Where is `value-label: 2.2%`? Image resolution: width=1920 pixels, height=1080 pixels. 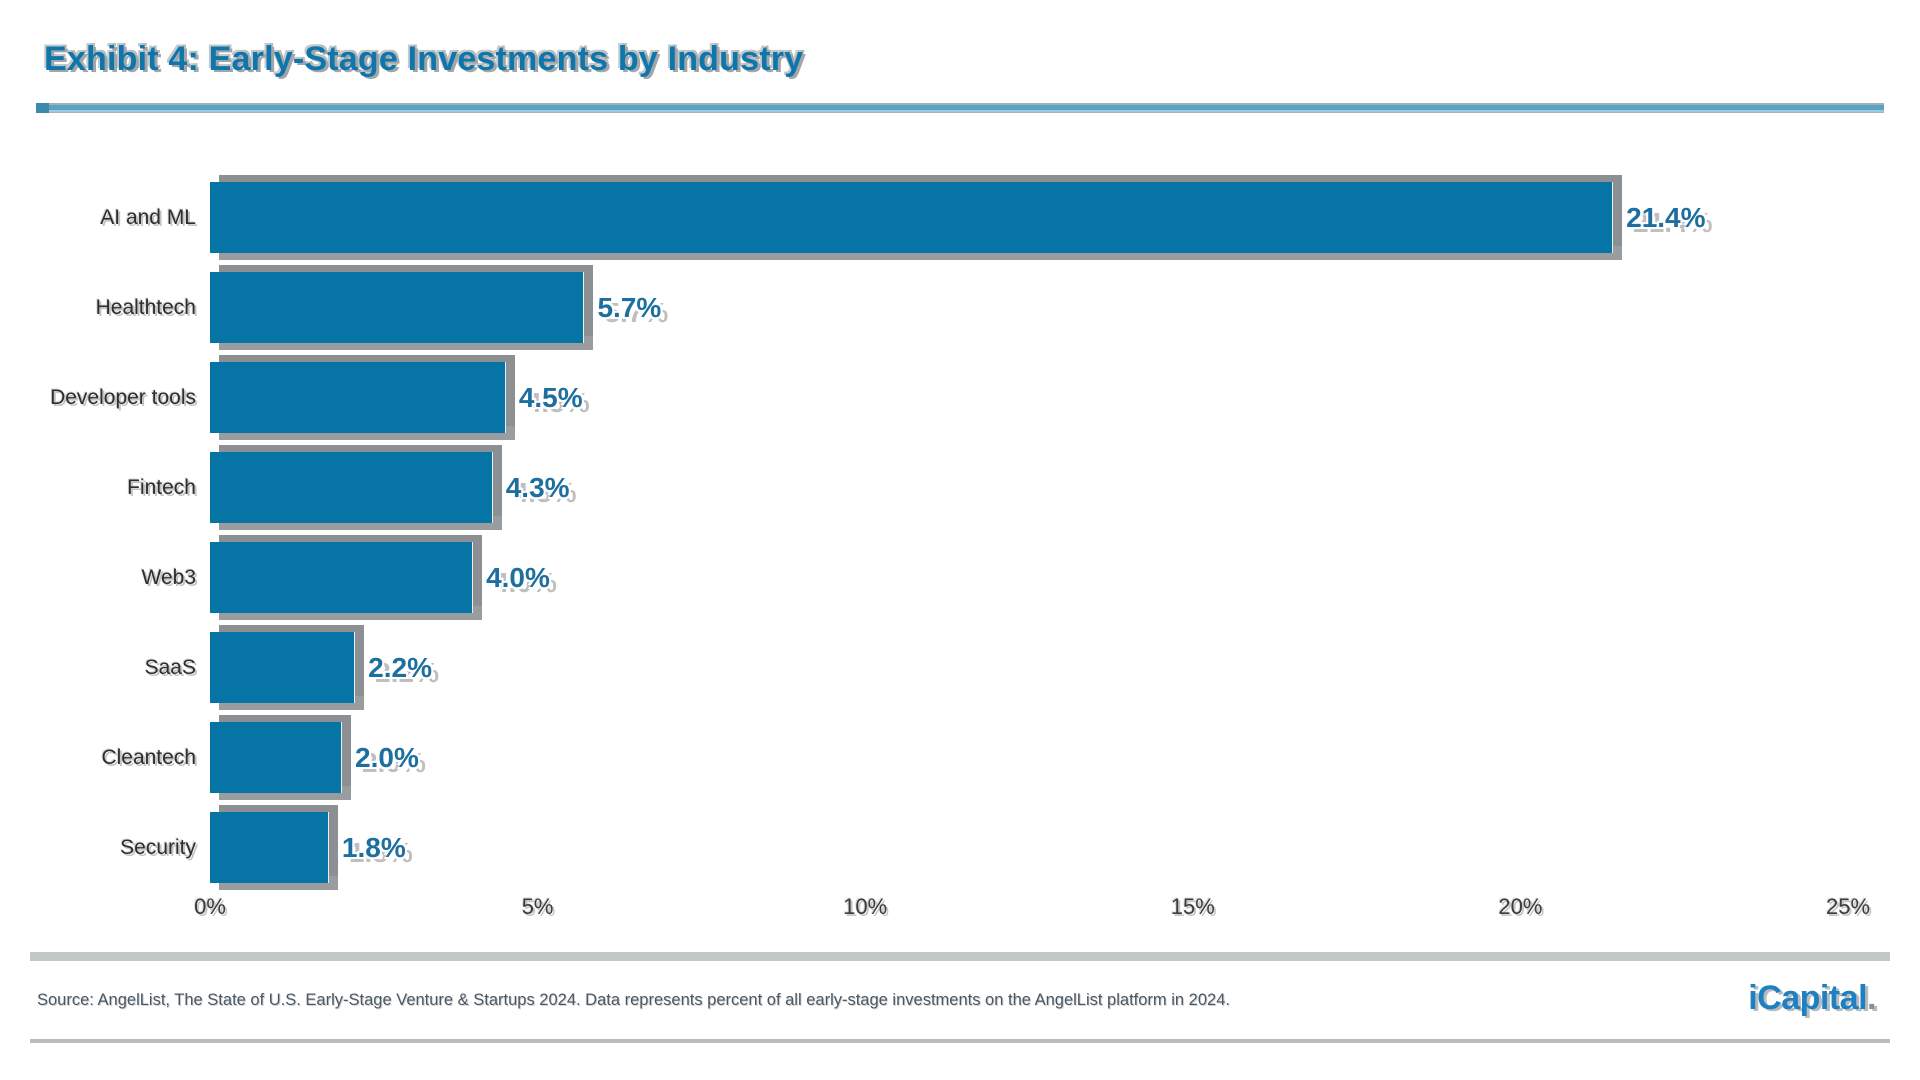 value-label: 2.2% is located at coordinates (400, 667).